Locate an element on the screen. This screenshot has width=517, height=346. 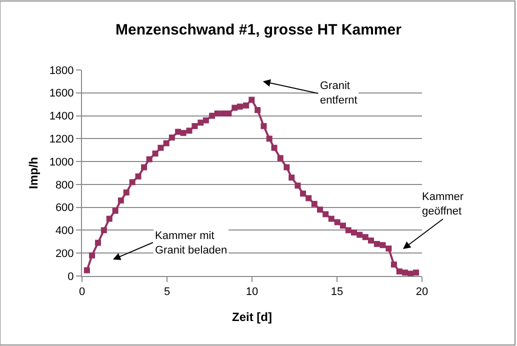
y-tick-label: 1000 is located at coordinates (61, 162).